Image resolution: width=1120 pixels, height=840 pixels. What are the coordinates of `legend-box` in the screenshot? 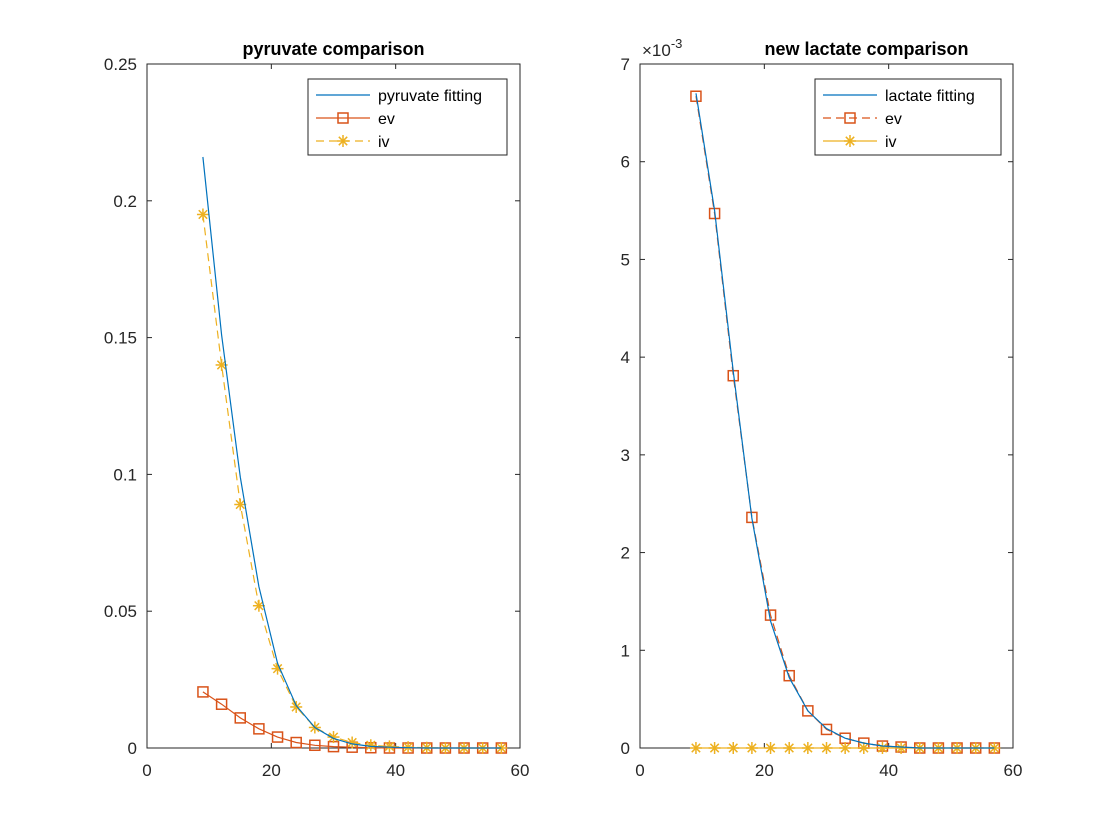 It's located at (908, 117).